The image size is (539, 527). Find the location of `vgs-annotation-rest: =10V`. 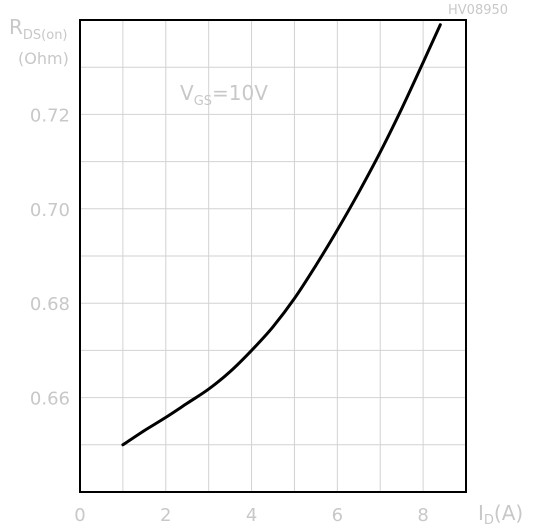

vgs-annotation-rest: =10V is located at coordinates (240, 93).